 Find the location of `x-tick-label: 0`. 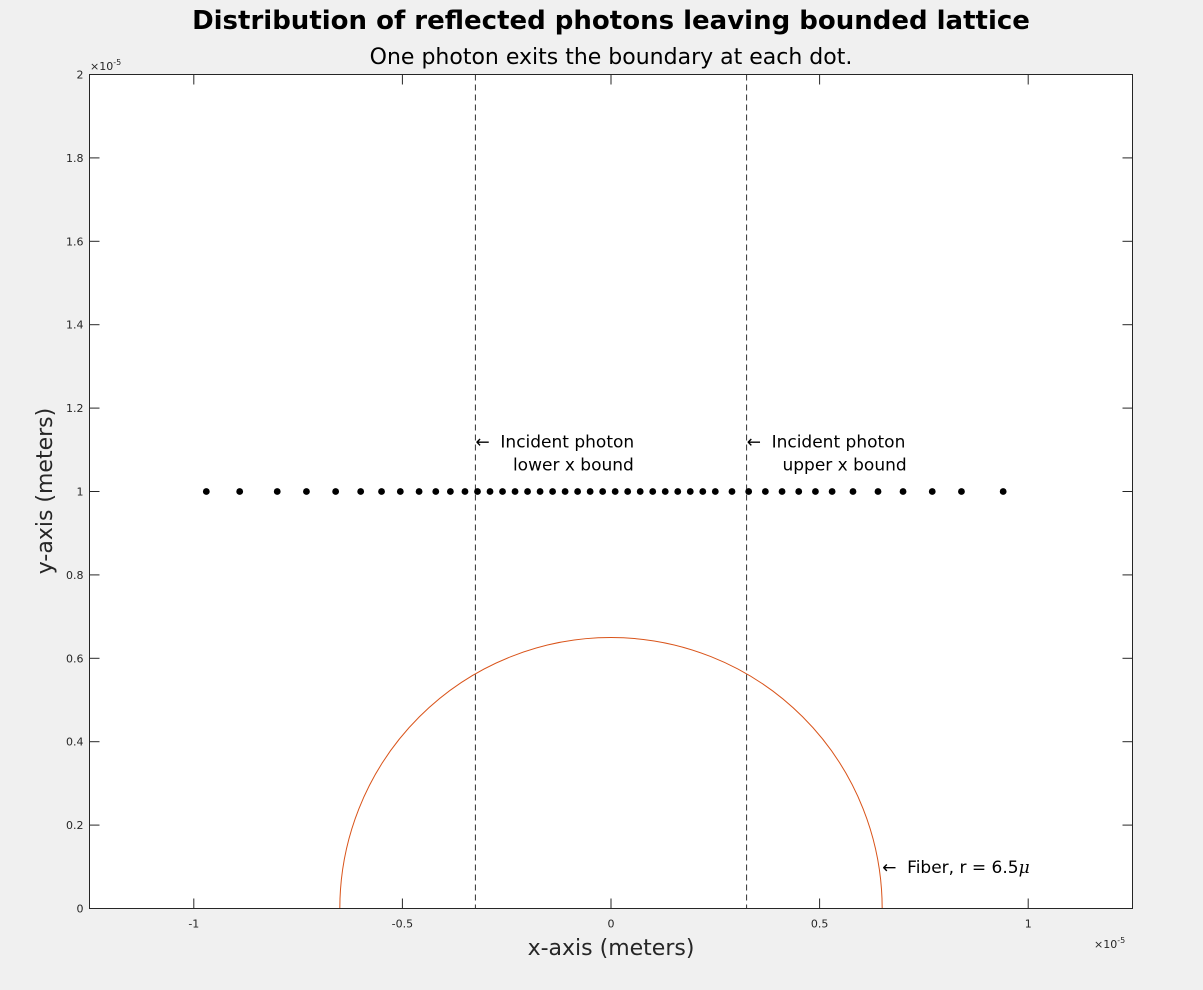

x-tick-label: 0 is located at coordinates (611, 924).